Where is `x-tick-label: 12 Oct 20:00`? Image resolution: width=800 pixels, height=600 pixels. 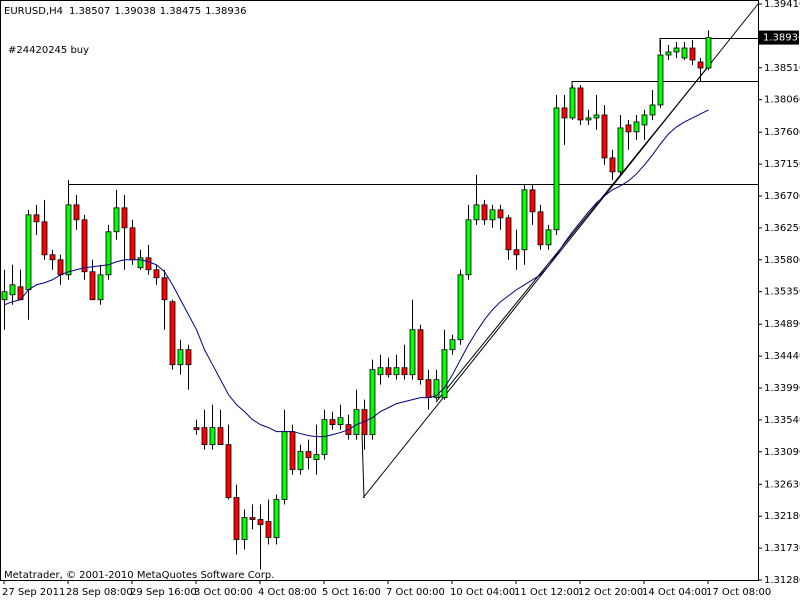
x-tick-label: 12 Oct 20:00 is located at coordinates (610, 592).